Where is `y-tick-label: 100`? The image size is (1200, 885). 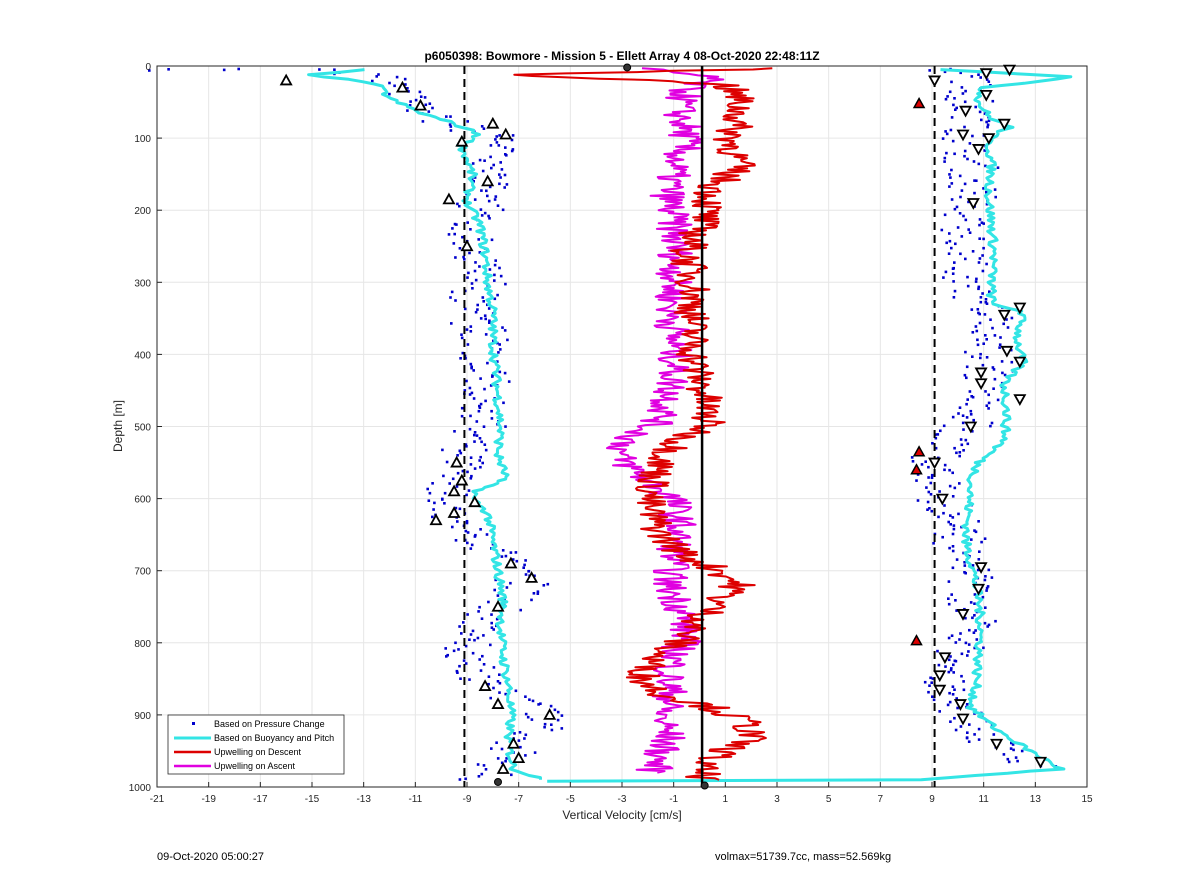
y-tick-label: 100 is located at coordinates (142, 139).